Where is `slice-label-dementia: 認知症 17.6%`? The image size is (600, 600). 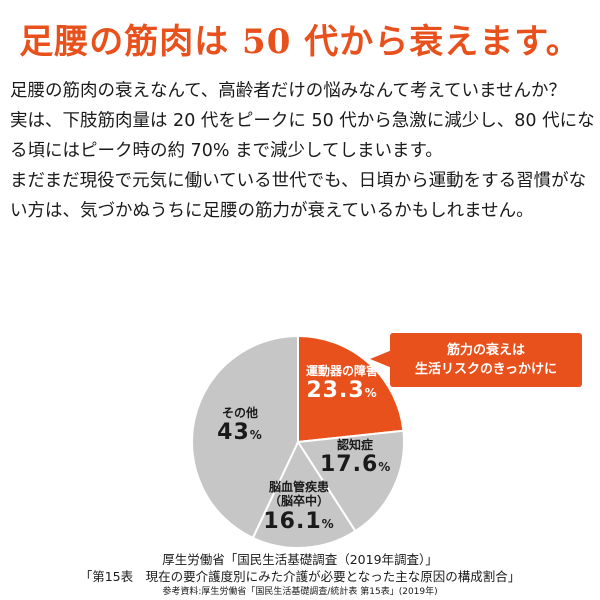 slice-label-dementia: 認知症 17.6% is located at coordinates (355, 458).